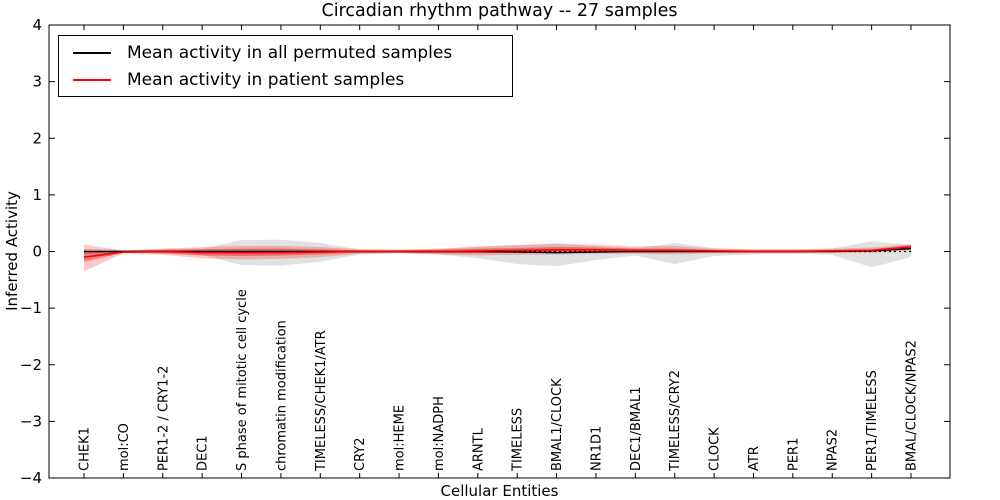  I want to click on x-tick-label: TIMELESS/CRY2, so click(675, 421).